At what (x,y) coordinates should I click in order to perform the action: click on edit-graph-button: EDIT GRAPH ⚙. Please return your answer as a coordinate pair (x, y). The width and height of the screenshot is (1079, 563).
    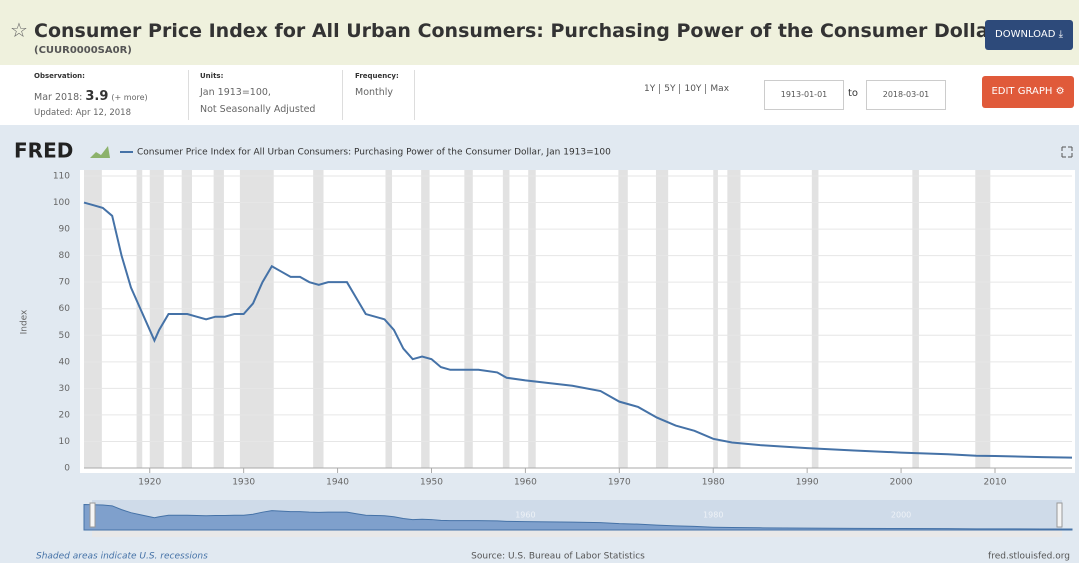
    Looking at the image, I should click on (1028, 92).